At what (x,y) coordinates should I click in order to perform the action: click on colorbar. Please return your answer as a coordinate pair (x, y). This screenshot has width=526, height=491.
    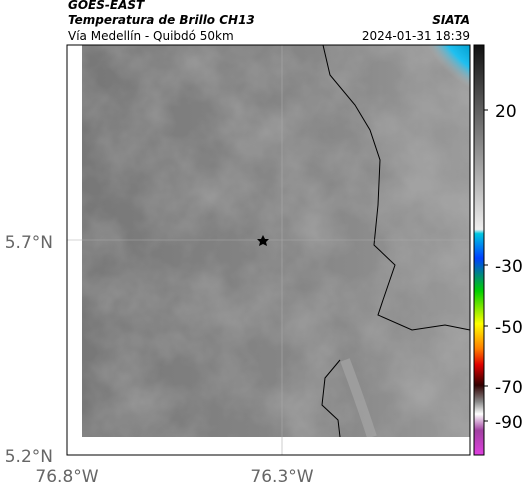
    Looking at the image, I should click on (479, 250).